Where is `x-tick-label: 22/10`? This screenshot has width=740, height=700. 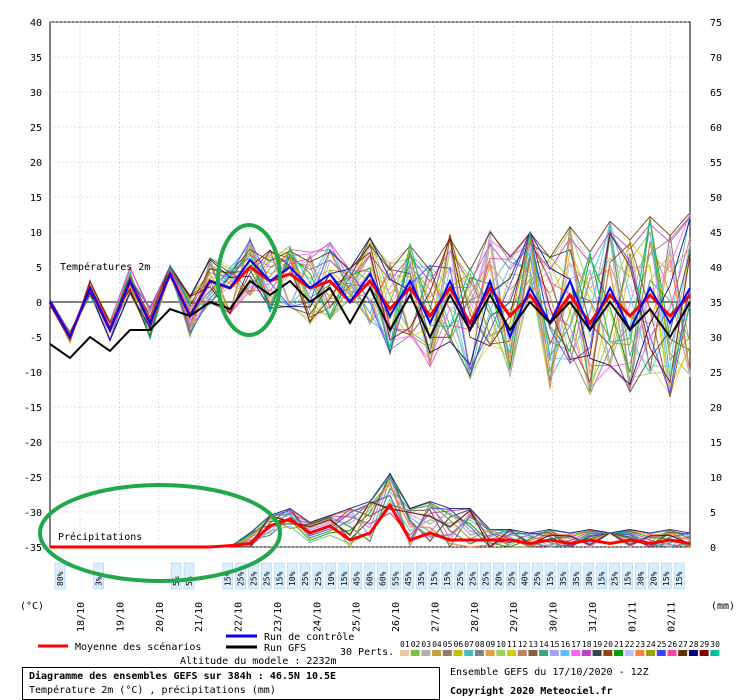
x-tick-label: 22/10 is located at coordinates (239, 617).